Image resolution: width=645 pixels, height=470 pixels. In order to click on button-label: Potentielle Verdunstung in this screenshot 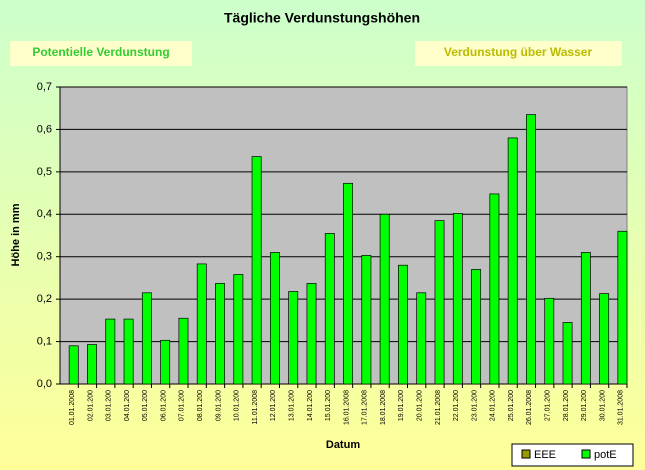, I will do `click(100, 52)`.